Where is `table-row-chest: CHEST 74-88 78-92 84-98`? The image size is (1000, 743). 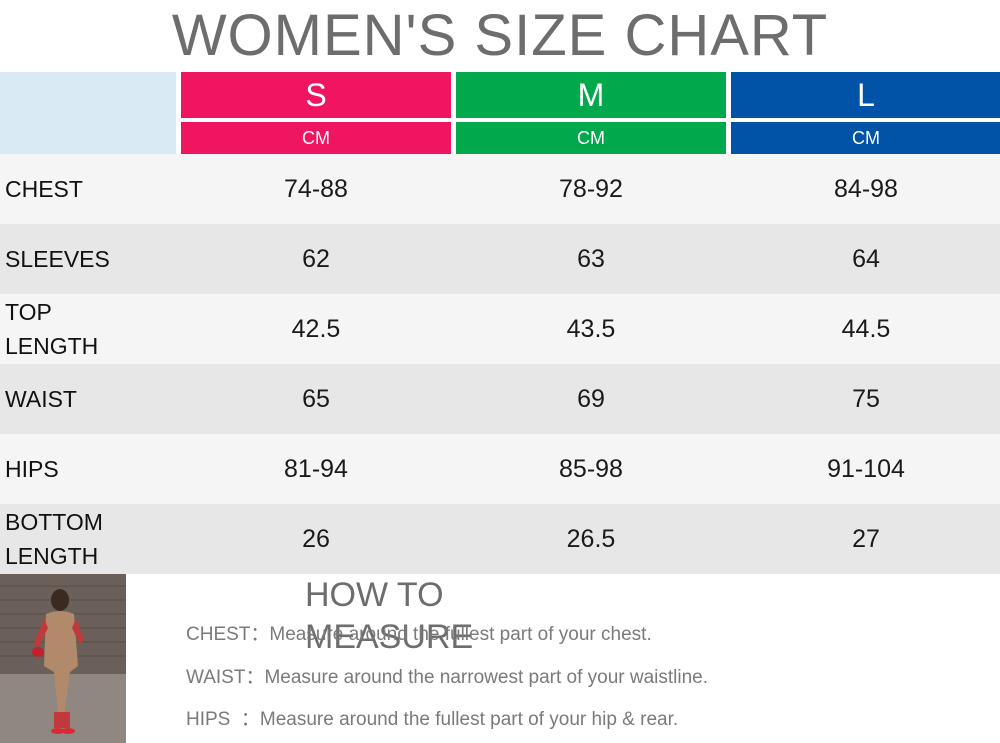 table-row-chest: CHEST 74-88 78-92 84-98 is located at coordinates (500, 189).